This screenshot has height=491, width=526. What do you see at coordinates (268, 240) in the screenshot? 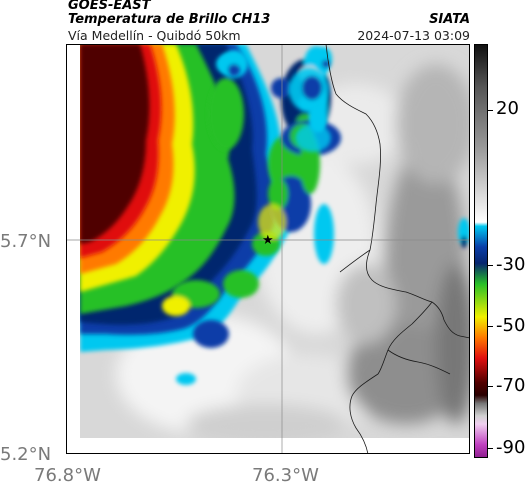
I see `star-icon: ★` at bounding box center [268, 240].